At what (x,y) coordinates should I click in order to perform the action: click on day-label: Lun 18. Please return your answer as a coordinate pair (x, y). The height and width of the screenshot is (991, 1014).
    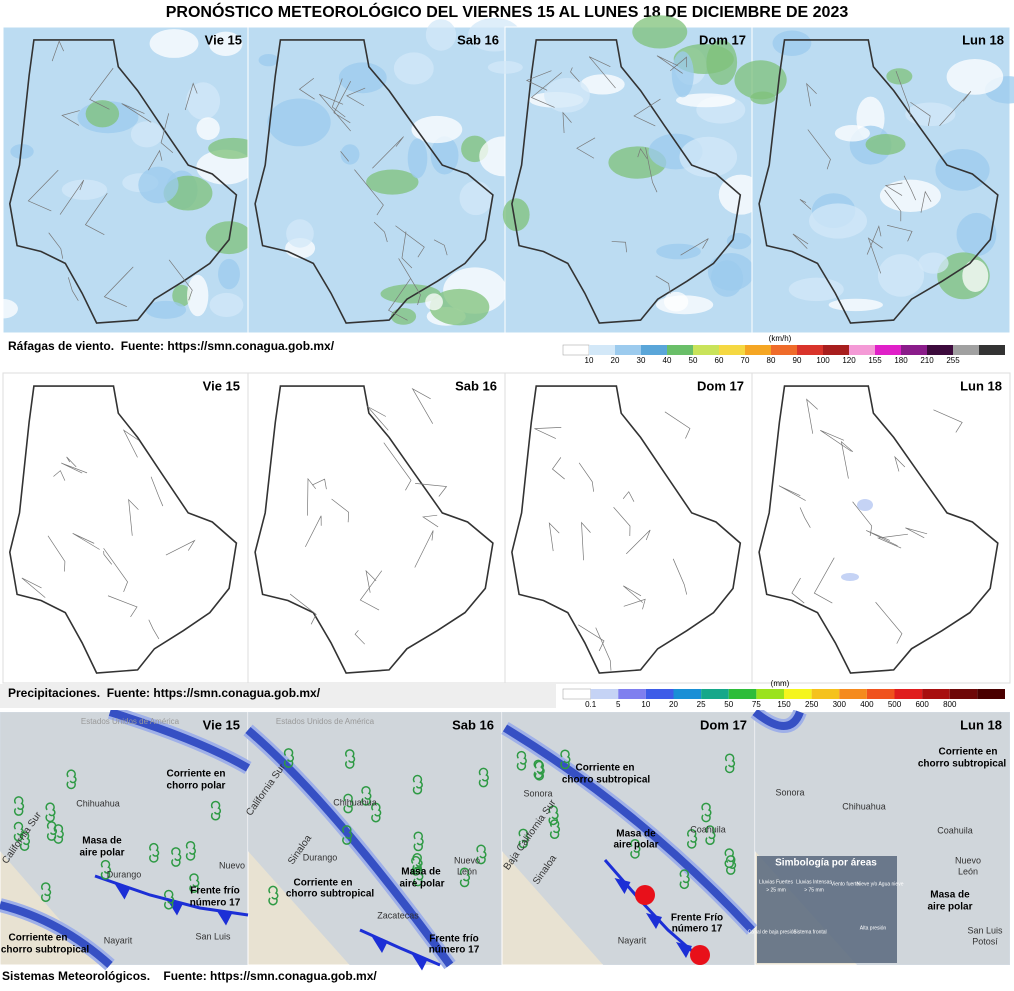
    Looking at the image, I should click on (981, 385).